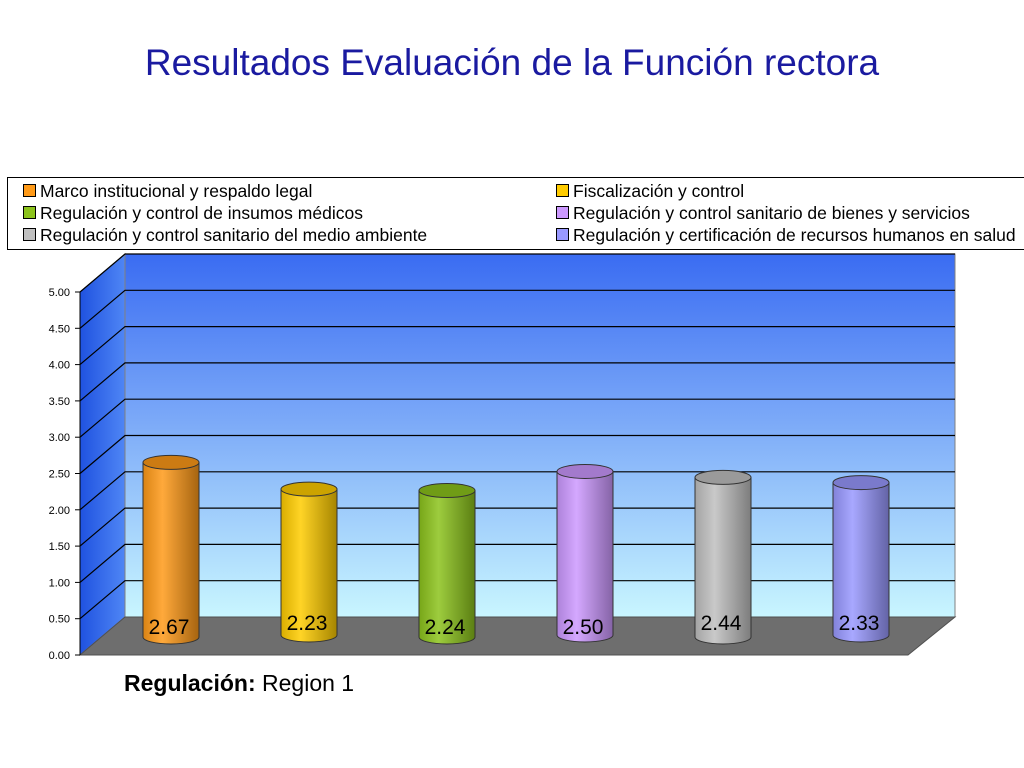 This screenshot has width=1024, height=768. Describe the element at coordinates (59, 656) in the screenshot. I see `y-tick-label: 0.00` at that location.